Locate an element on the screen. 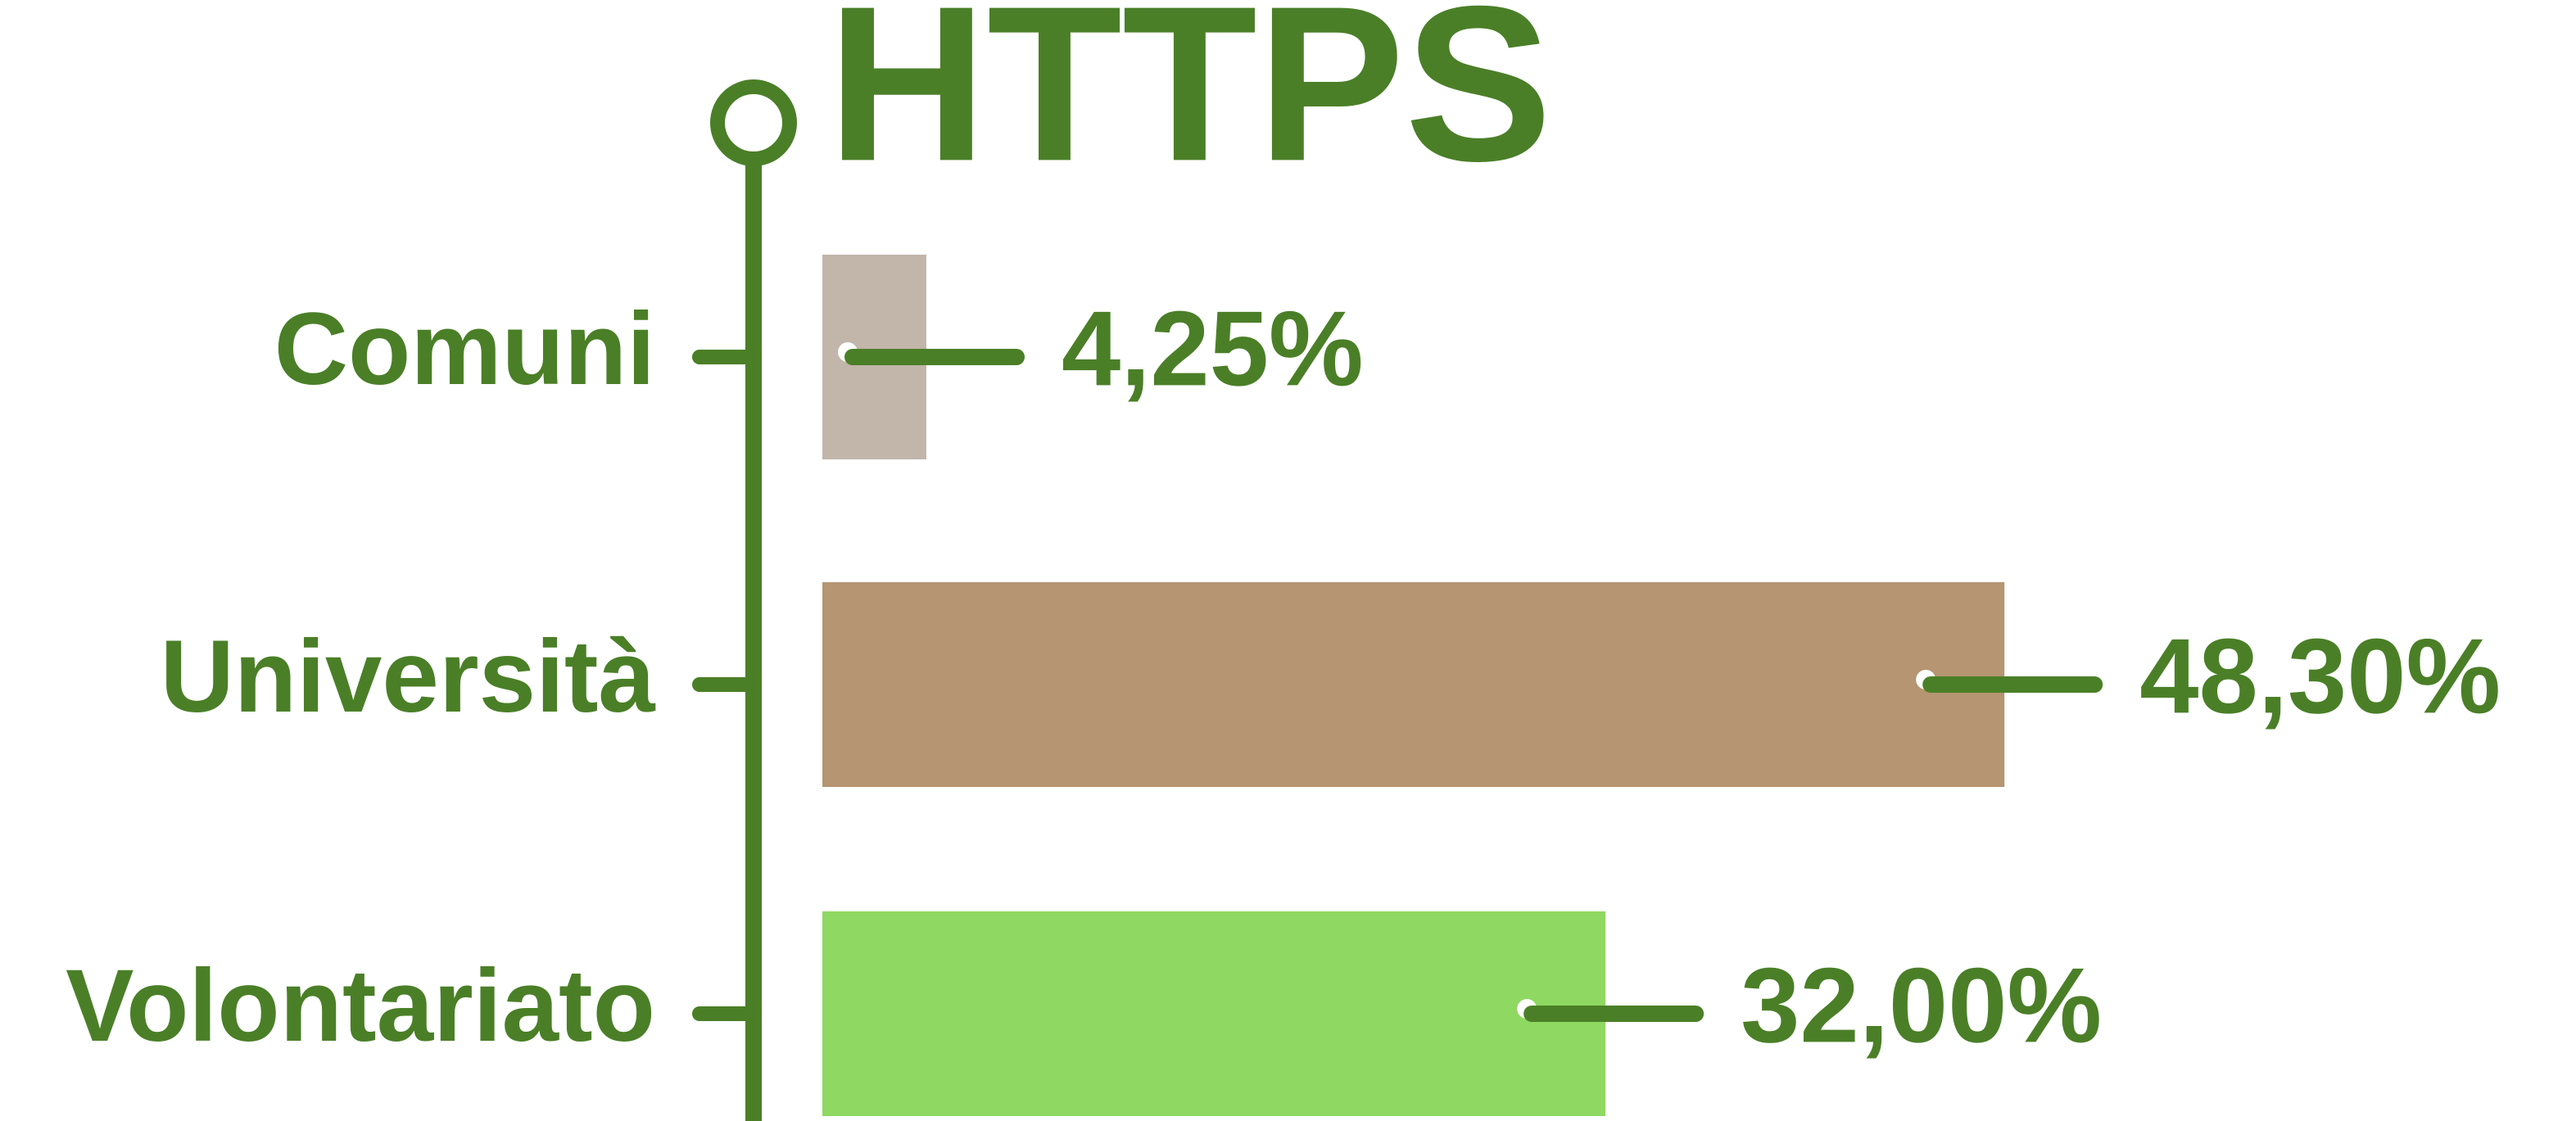 Image resolution: width=2576 pixels, height=1121 pixels. value-label: 48,30% is located at coordinates (2320, 675).